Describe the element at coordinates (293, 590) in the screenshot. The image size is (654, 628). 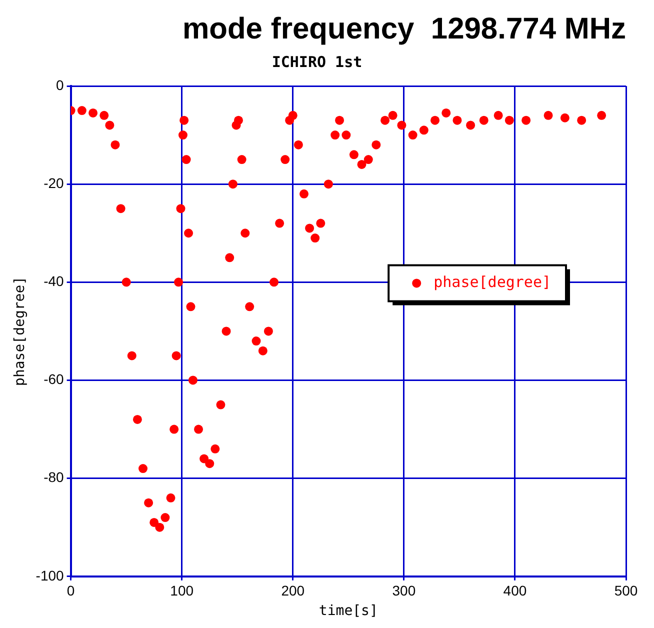
I see `x-tick-label: 200` at that location.